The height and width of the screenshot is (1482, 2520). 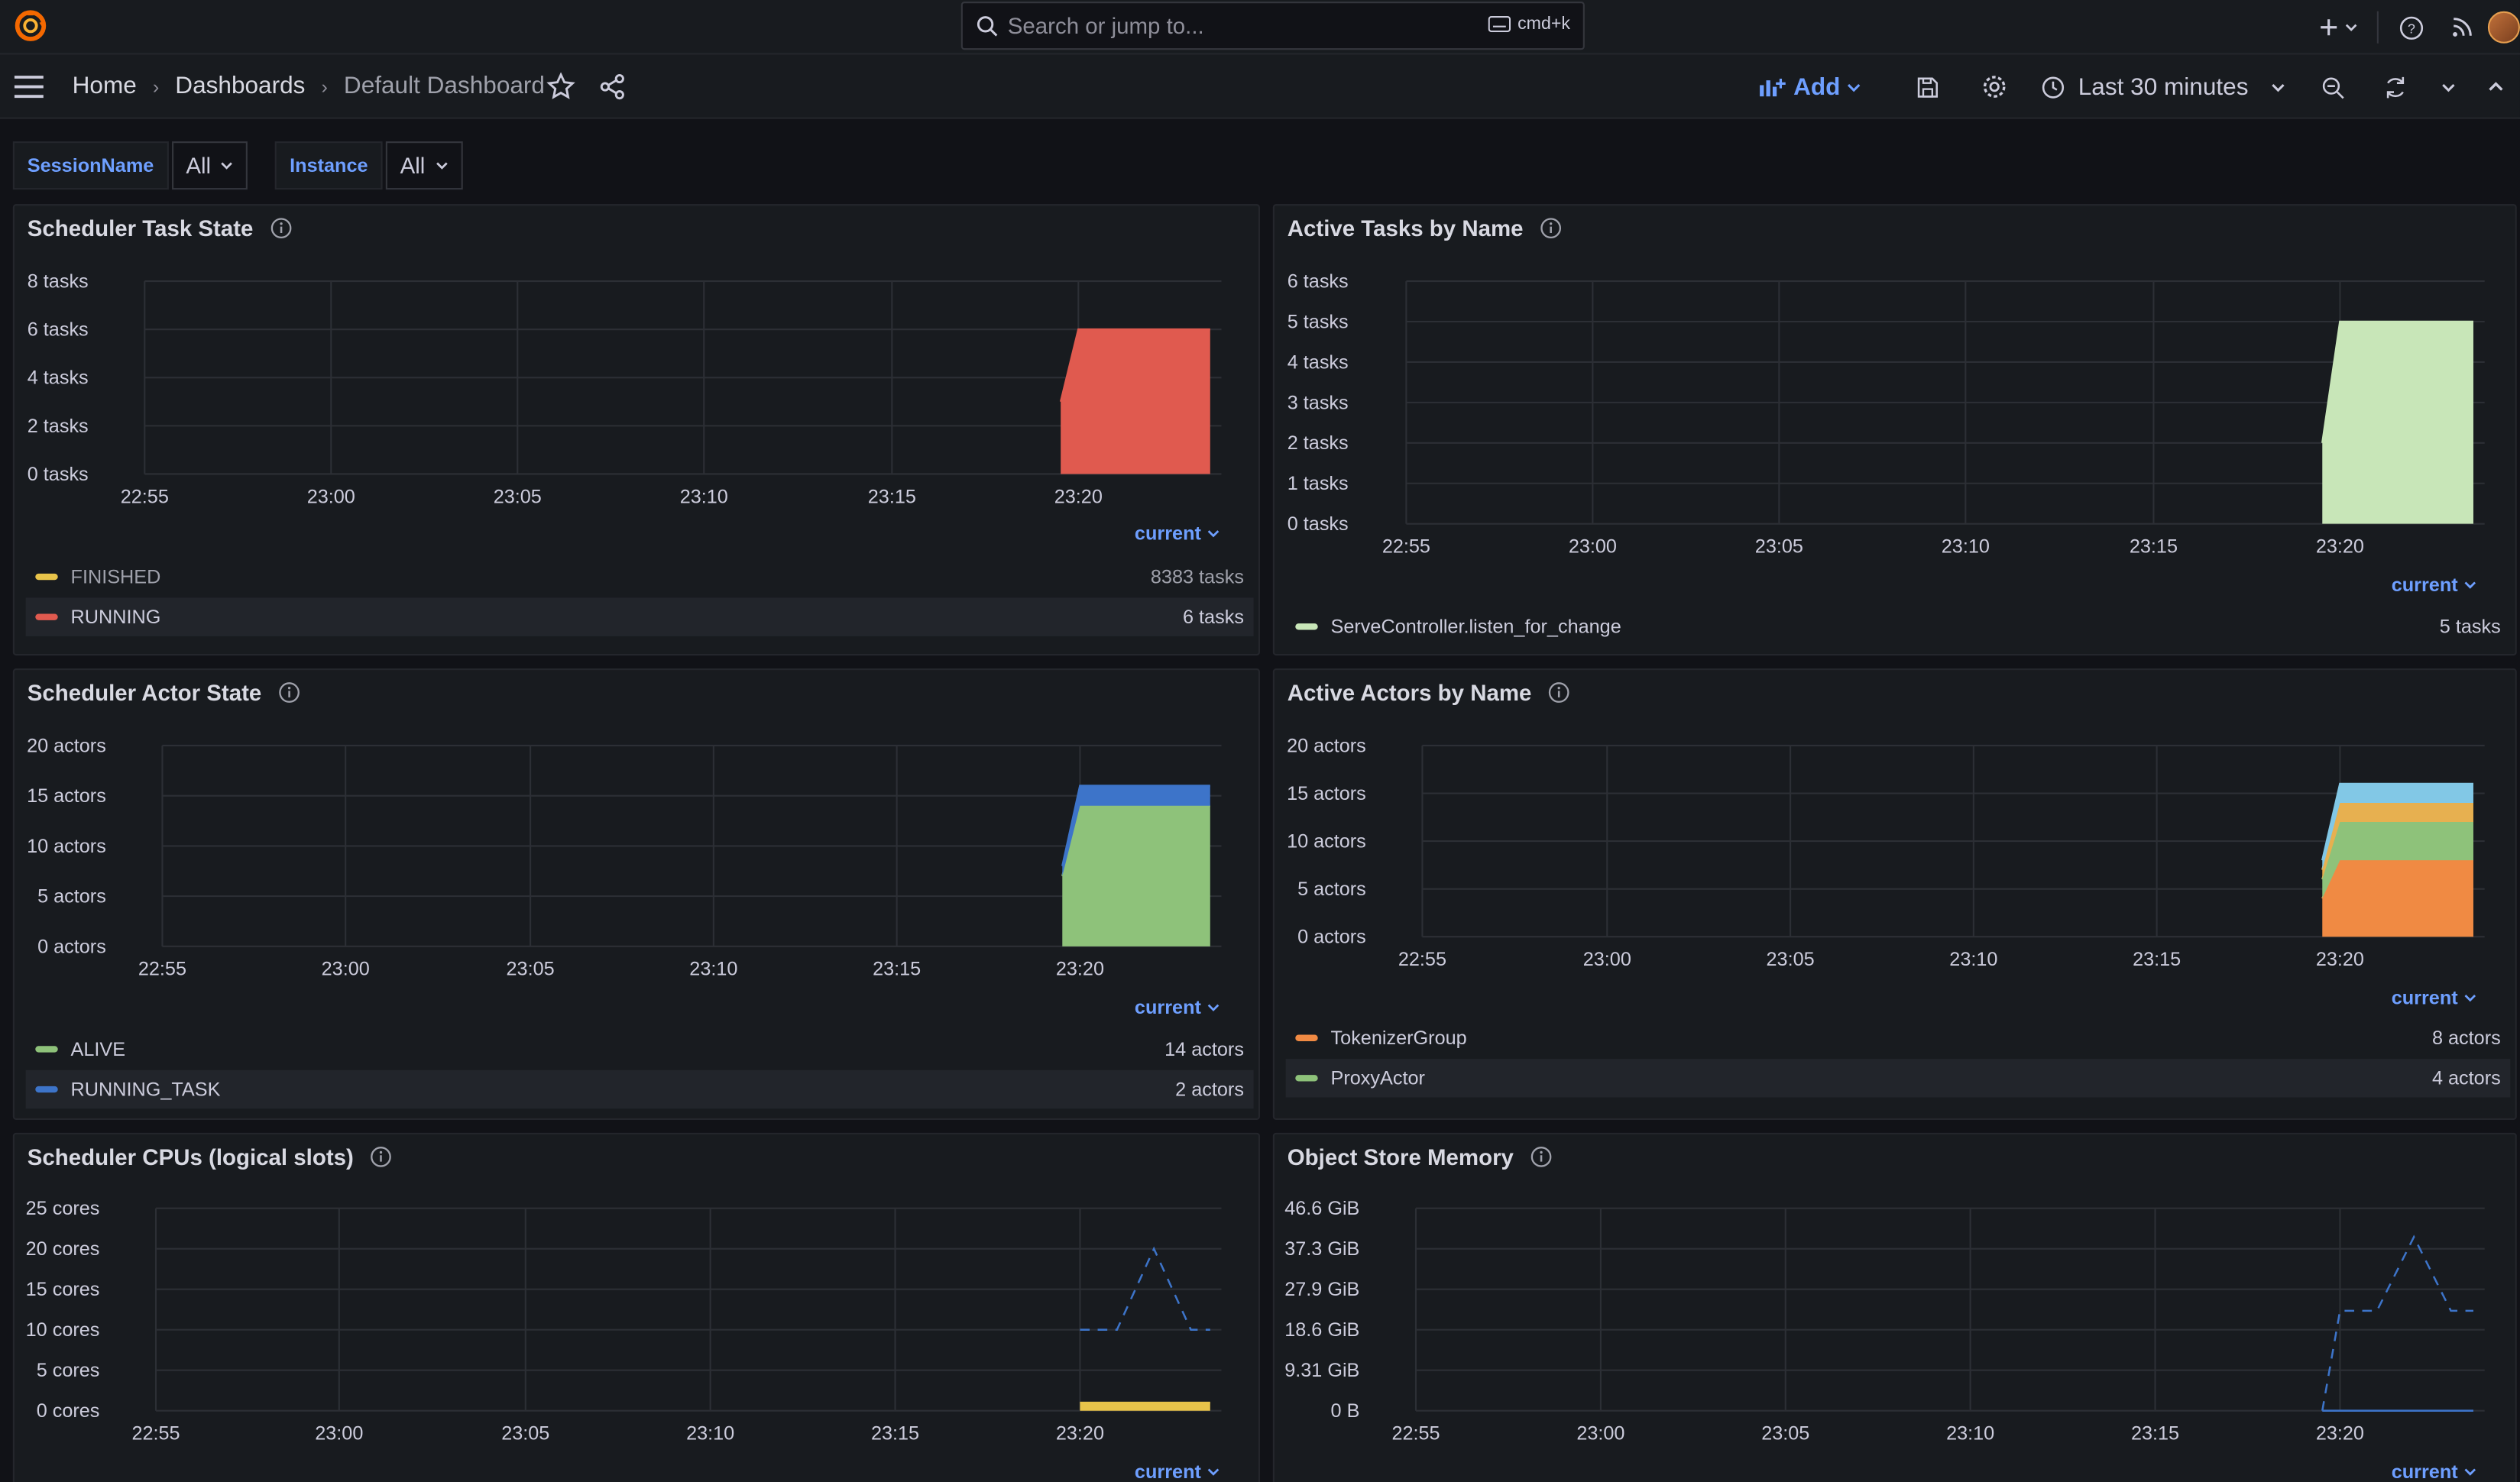 What do you see at coordinates (2377, 27) in the screenshot?
I see `toolbar-divider` at bounding box center [2377, 27].